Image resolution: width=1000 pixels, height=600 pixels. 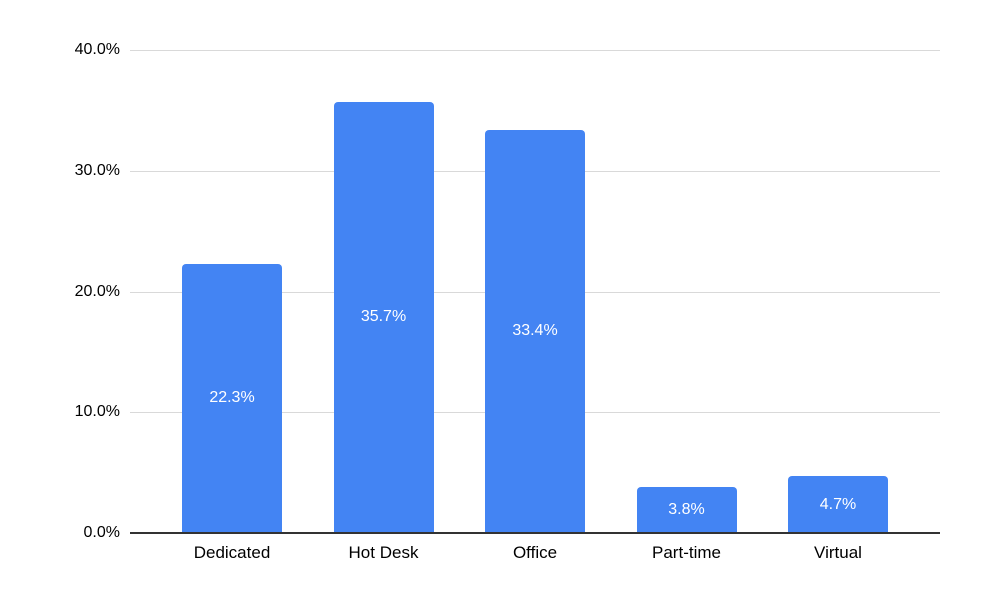 I want to click on bar-hot-desk: 35.7%, so click(x=383, y=317).